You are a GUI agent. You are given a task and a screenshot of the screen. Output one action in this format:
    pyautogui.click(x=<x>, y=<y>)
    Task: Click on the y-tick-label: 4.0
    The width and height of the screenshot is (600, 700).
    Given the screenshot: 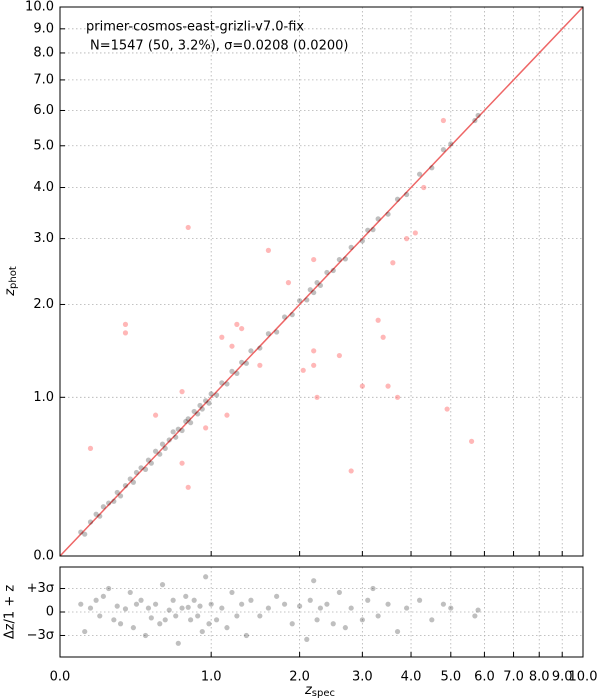 What is the action you would take?
    pyautogui.click(x=43, y=187)
    